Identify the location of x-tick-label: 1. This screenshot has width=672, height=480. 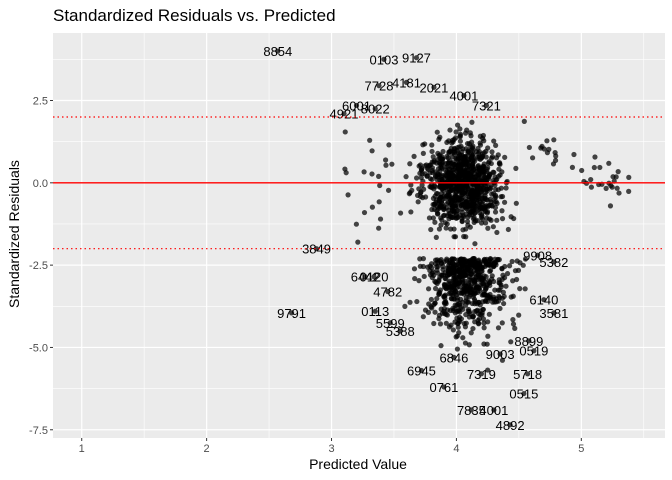
(82, 449).